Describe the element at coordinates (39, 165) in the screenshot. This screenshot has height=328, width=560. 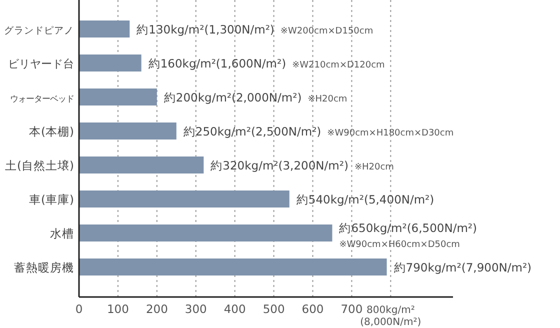
I see `y-tick-label: 土(自然土壌)` at that location.